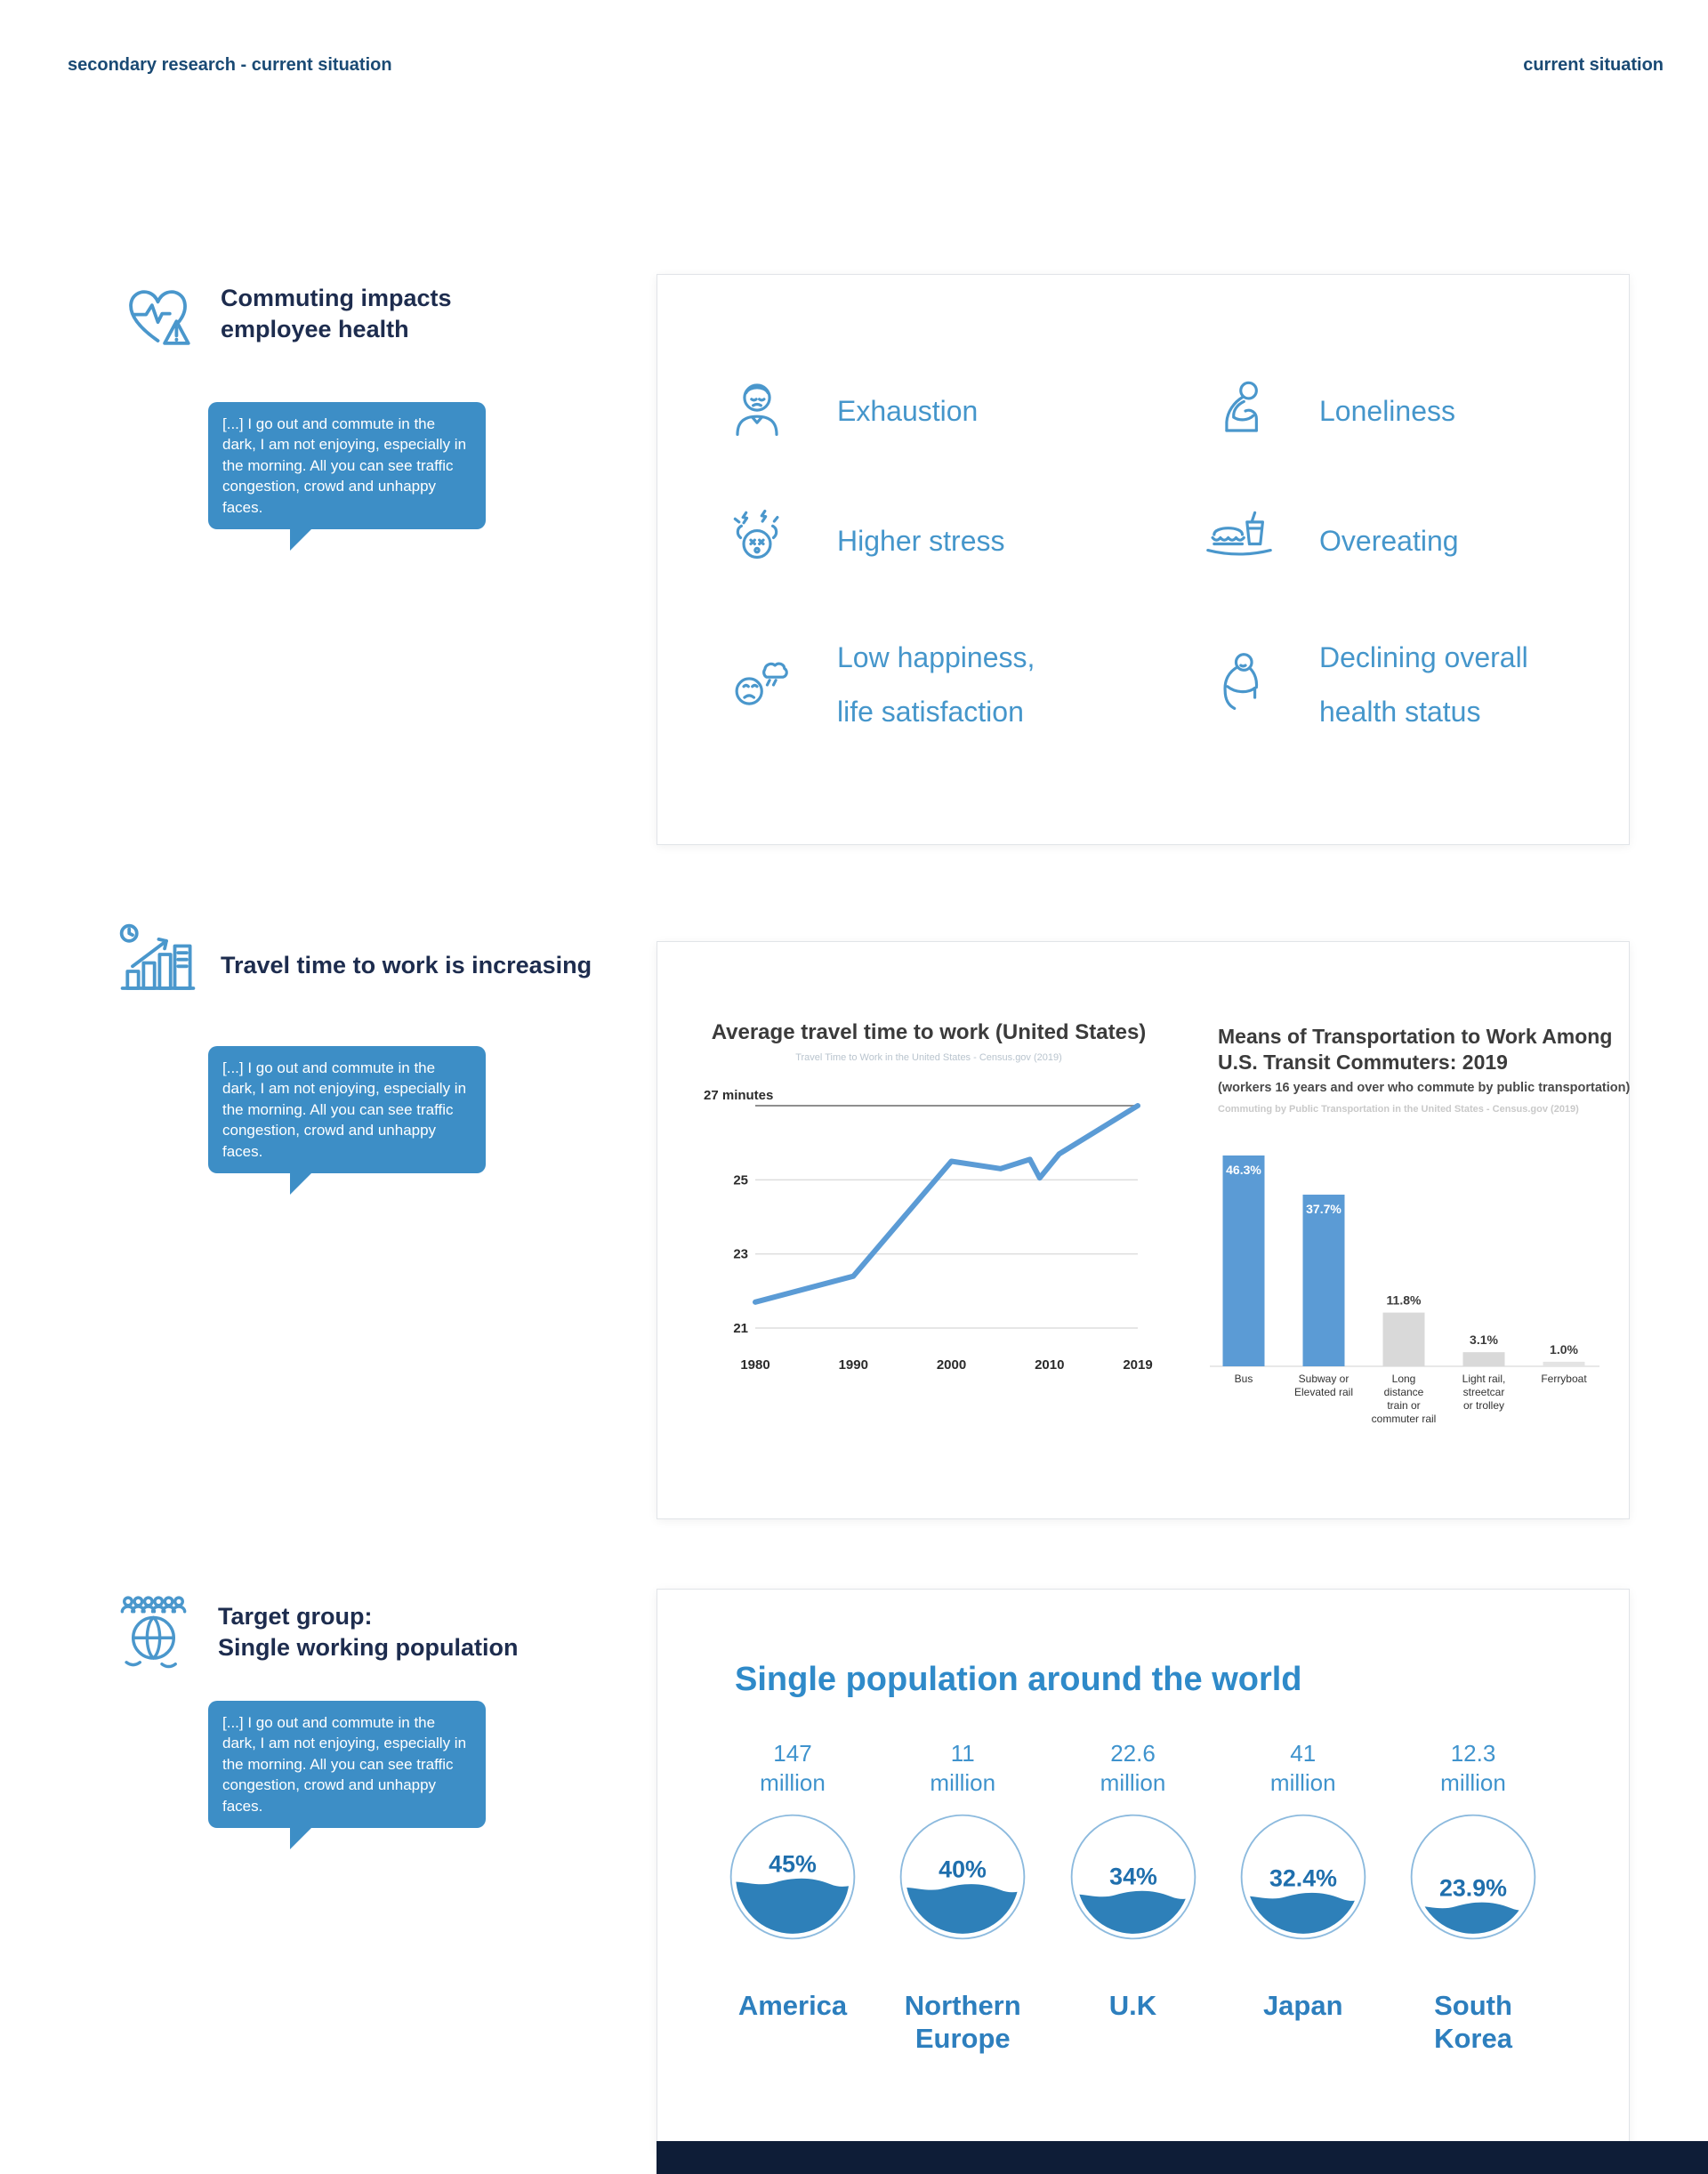 Image resolution: width=1708 pixels, height=2174 pixels. I want to click on svg-text: Bus, so click(1244, 1379).